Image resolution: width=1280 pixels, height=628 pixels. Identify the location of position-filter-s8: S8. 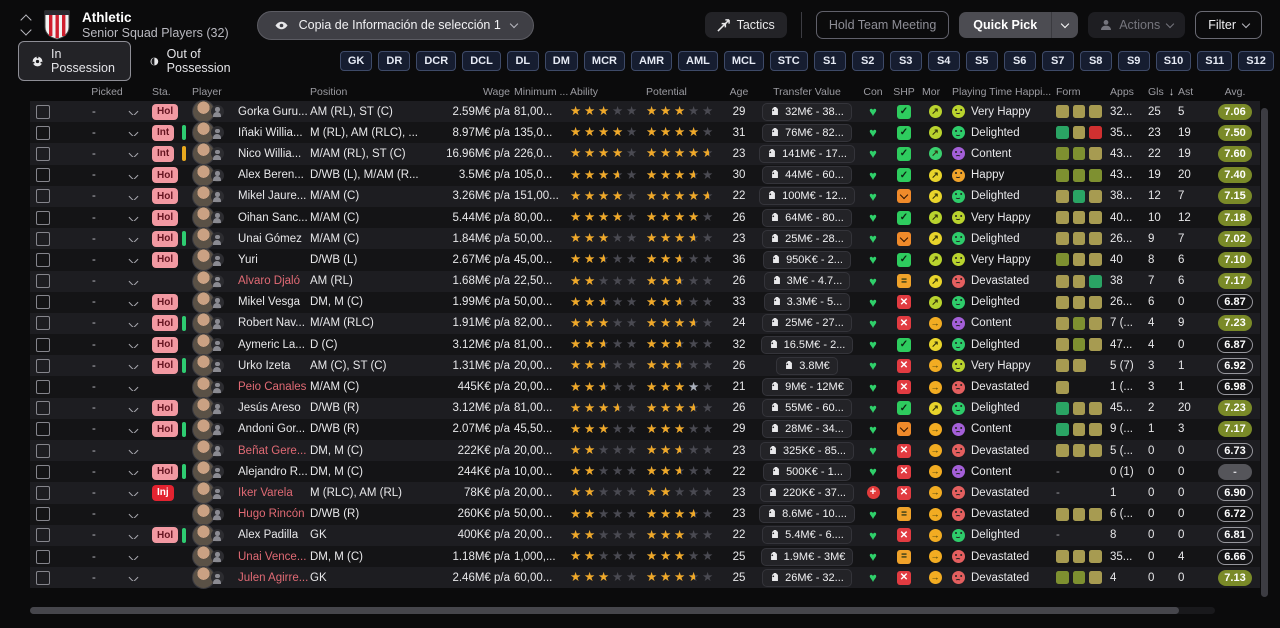
(1095, 61).